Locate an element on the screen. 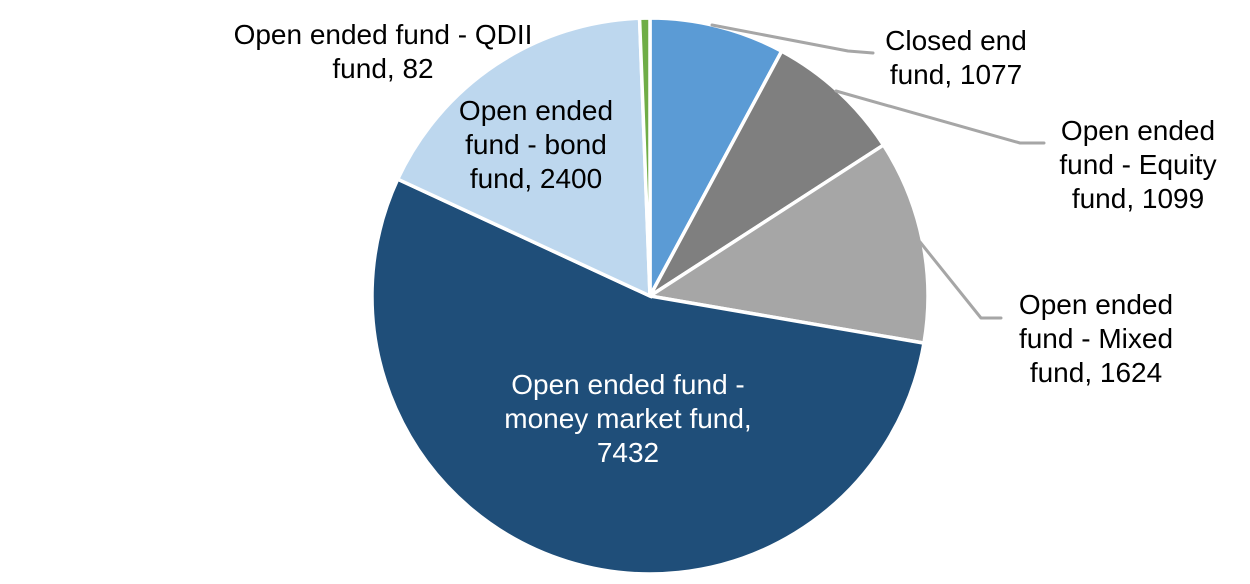 This screenshot has height=584, width=1250. slice-label-mixed-fund: Open ended fund - Mixed fund, 1624 is located at coordinates (1096, 338).